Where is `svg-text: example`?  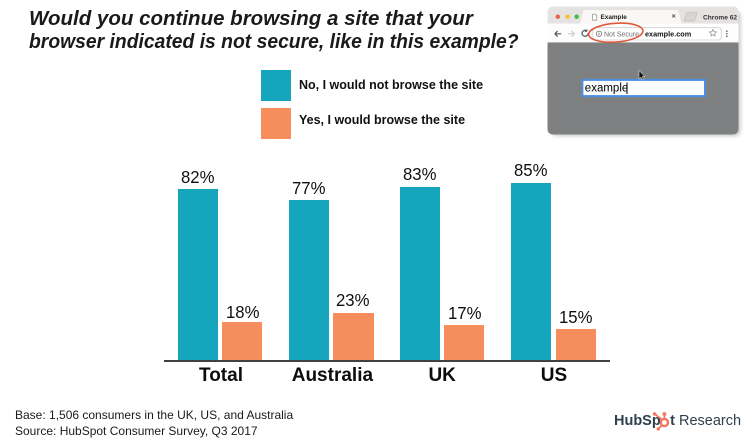
svg-text: example is located at coordinates (606, 88).